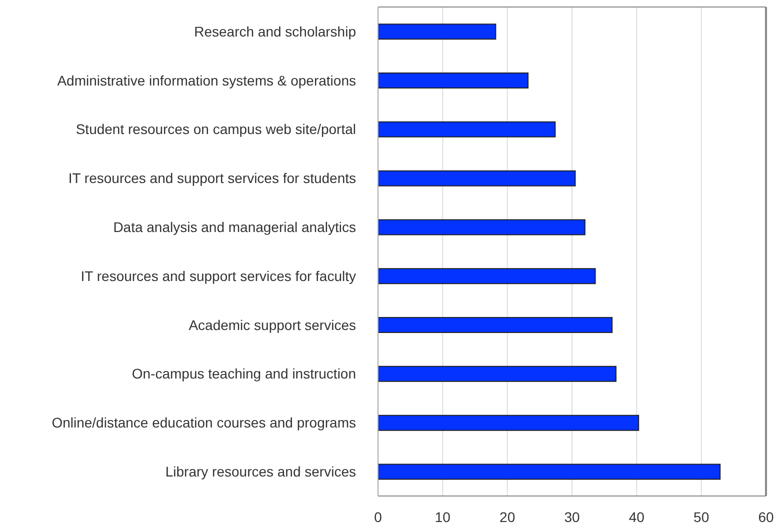  What do you see at coordinates (212, 178) in the screenshot?
I see `y-tick-label: IT resources and support services for students` at bounding box center [212, 178].